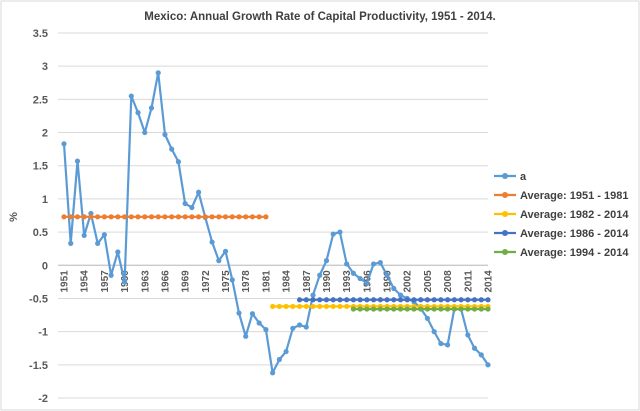  What do you see at coordinates (574, 234) in the screenshot?
I see `legend-label: Average: 1986 - 2014` at bounding box center [574, 234].